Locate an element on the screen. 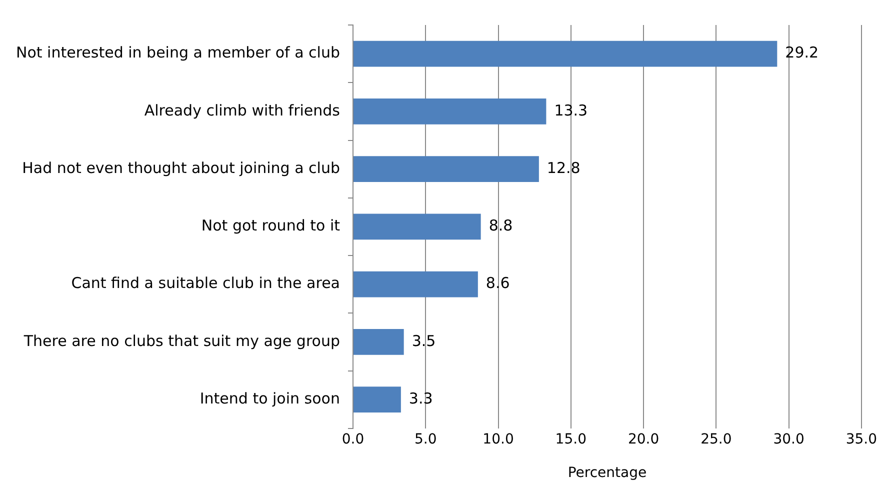 The width and height of the screenshot is (888, 494). data-label: 13.3 is located at coordinates (571, 110).